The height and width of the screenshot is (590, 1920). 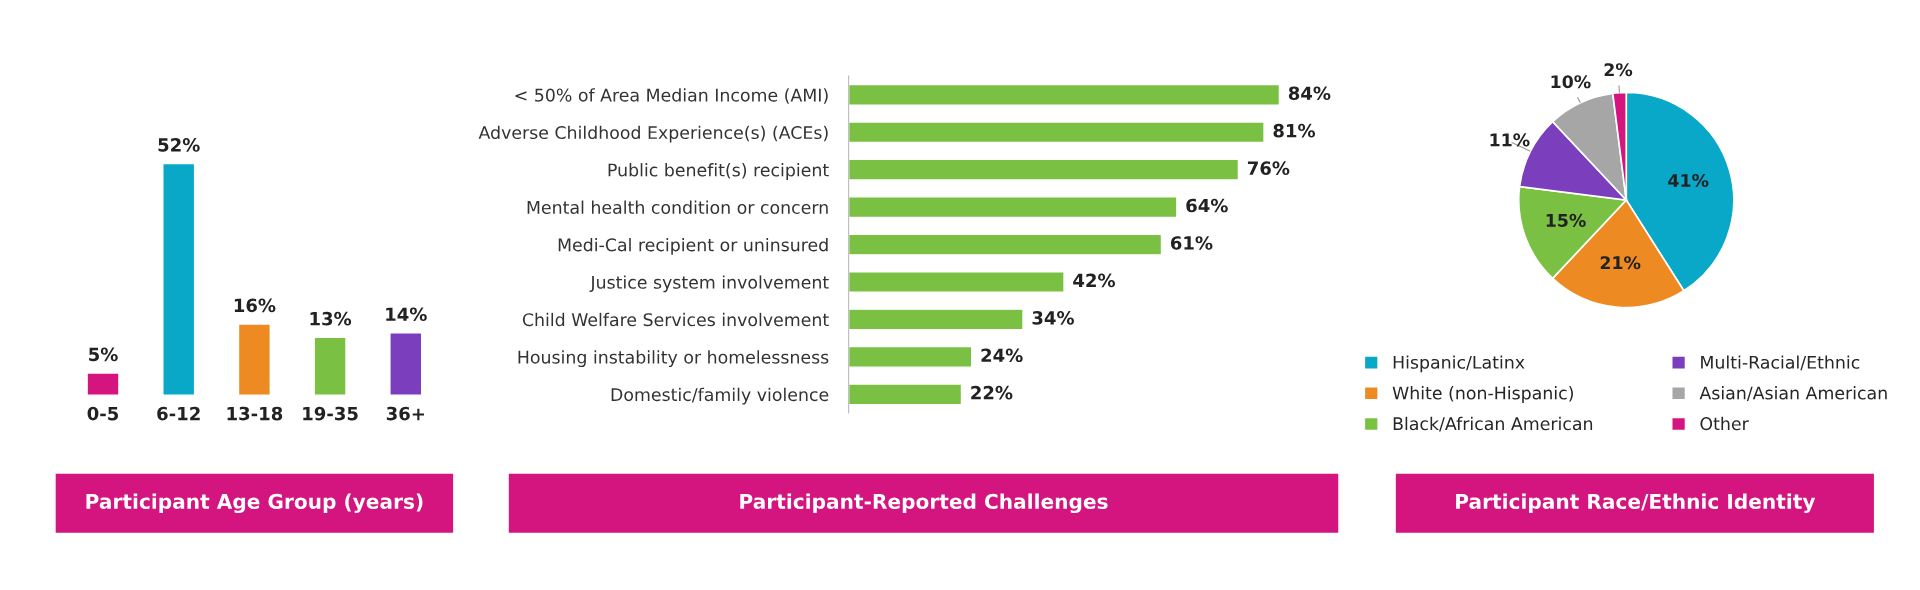 I want to click on x-tick-label: 0-5, so click(x=103, y=413).